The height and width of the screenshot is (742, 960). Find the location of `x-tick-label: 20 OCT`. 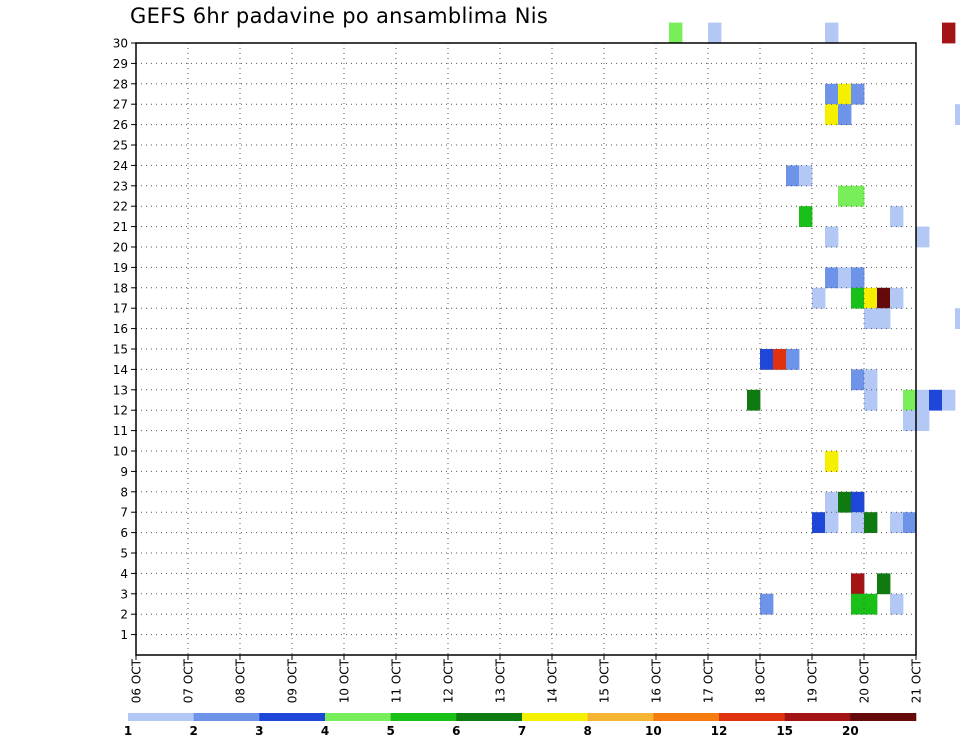

x-tick-label: 20 OCT is located at coordinates (865, 680).